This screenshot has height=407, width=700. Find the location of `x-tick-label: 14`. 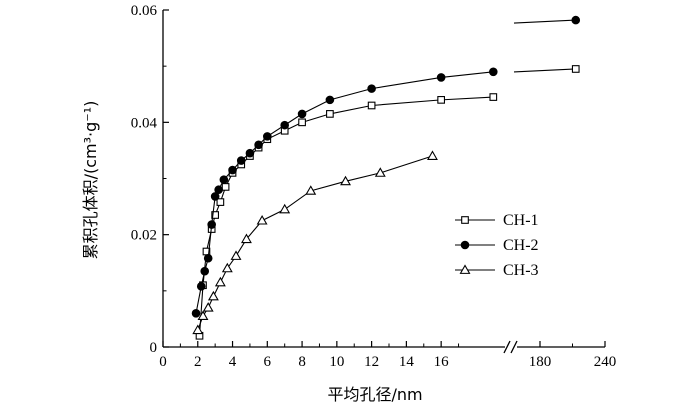

x-tick-label: 14 is located at coordinates (407, 362).